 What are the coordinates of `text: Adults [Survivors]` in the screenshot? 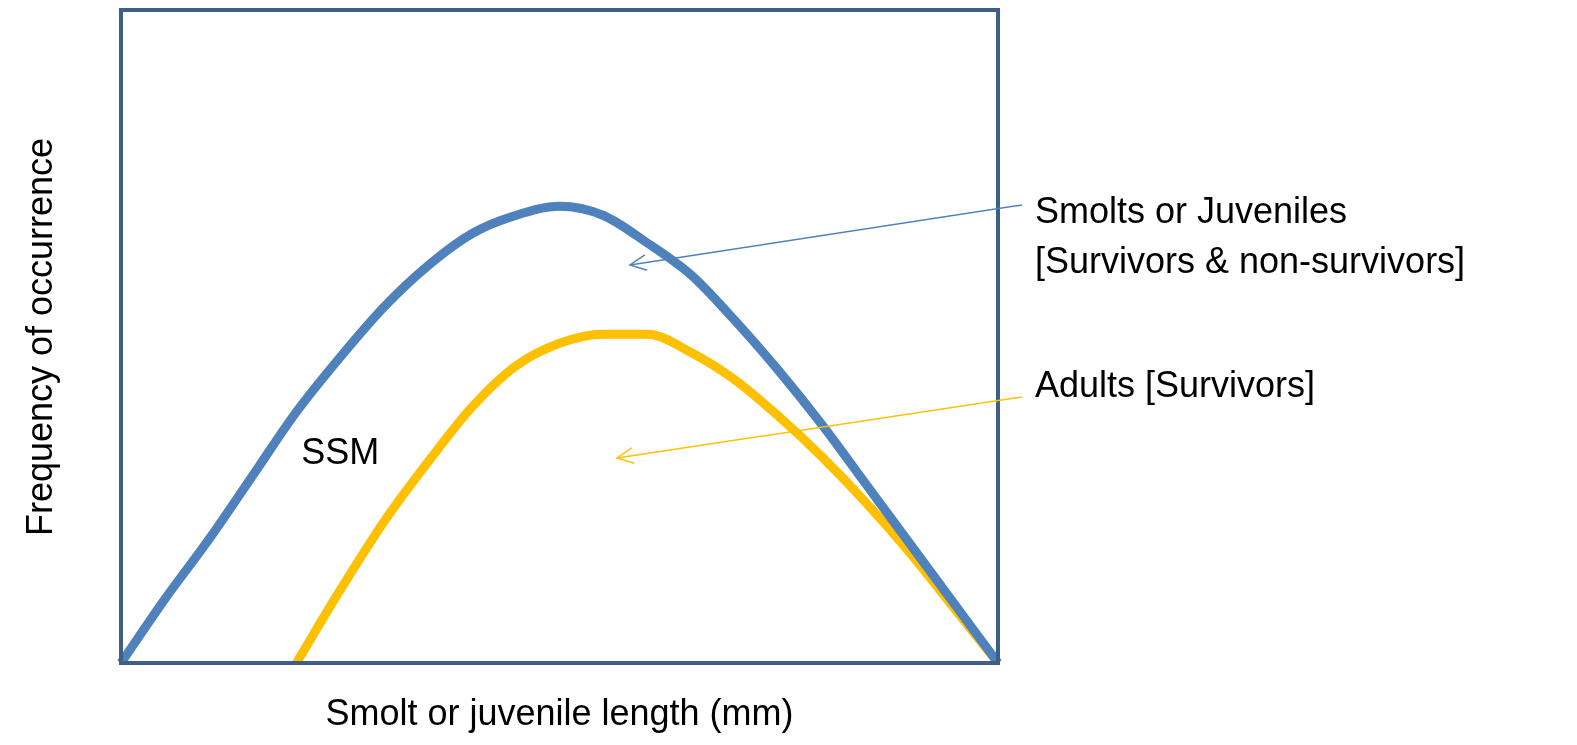 It's located at (1175, 385).